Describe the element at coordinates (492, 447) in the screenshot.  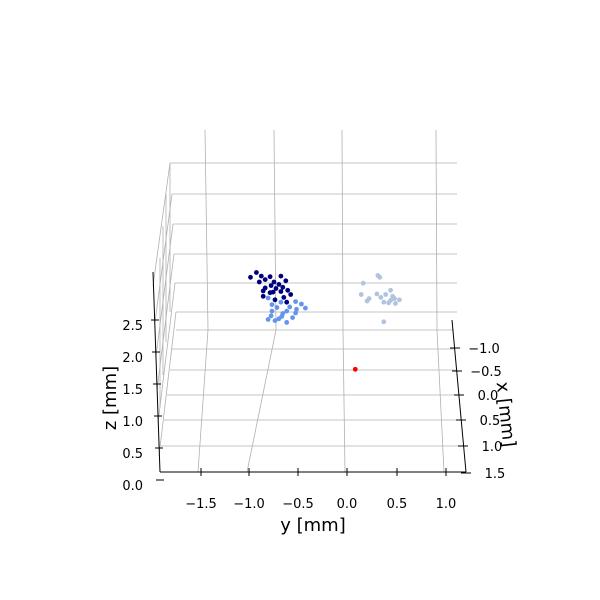
I see `x-tick-label: 1.0` at that location.